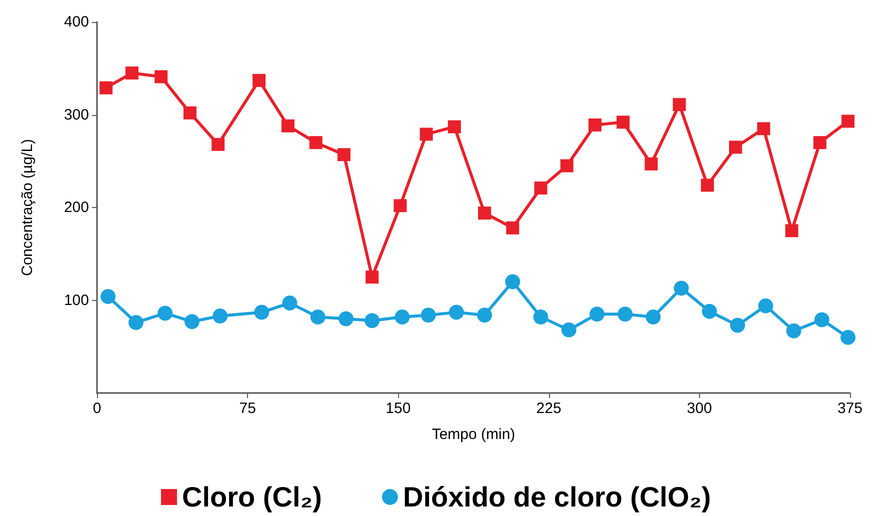 This screenshot has width=872, height=516. Describe the element at coordinates (247, 408) in the screenshot. I see `x-tick-label: 75` at that location.